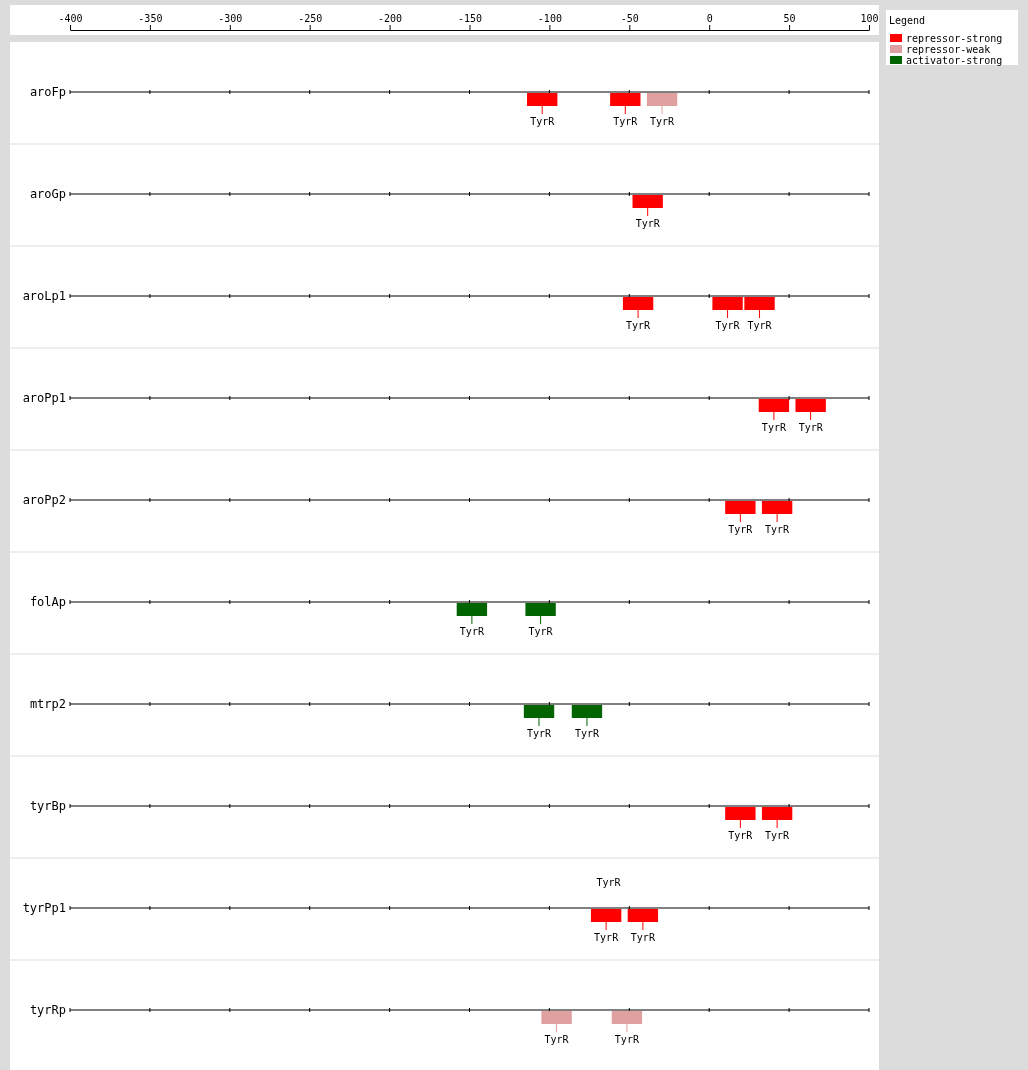  What do you see at coordinates (47, 602) in the screenshot?
I see `y-tick-label: folAp` at bounding box center [47, 602].